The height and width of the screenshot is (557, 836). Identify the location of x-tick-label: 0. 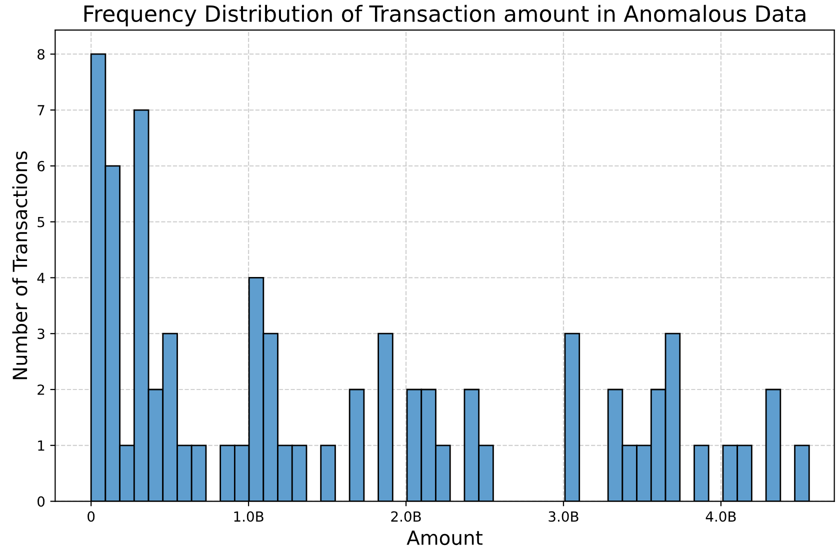
(91, 516).